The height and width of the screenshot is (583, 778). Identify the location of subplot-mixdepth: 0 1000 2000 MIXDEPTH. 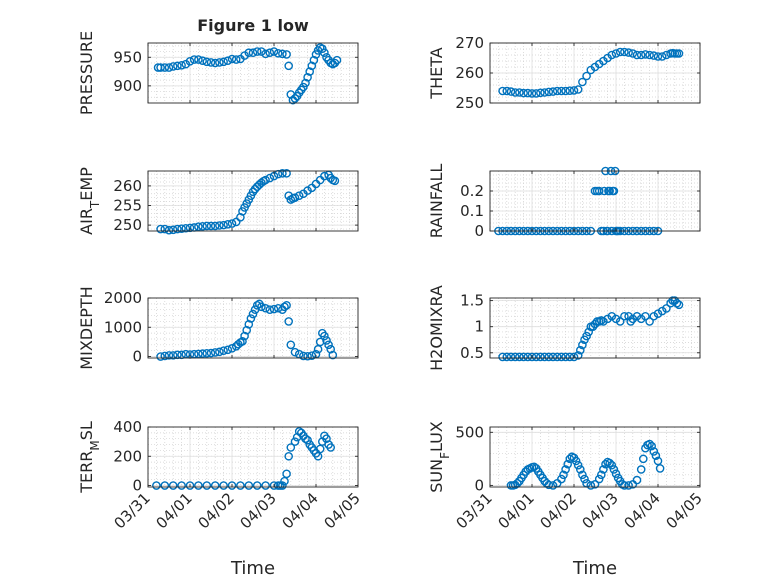
(218, 328).